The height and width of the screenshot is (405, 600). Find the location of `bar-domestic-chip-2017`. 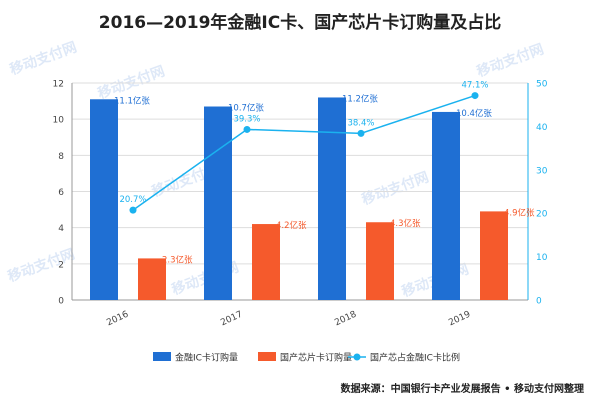

bar-domestic-chip-2017 is located at coordinates (266, 262).